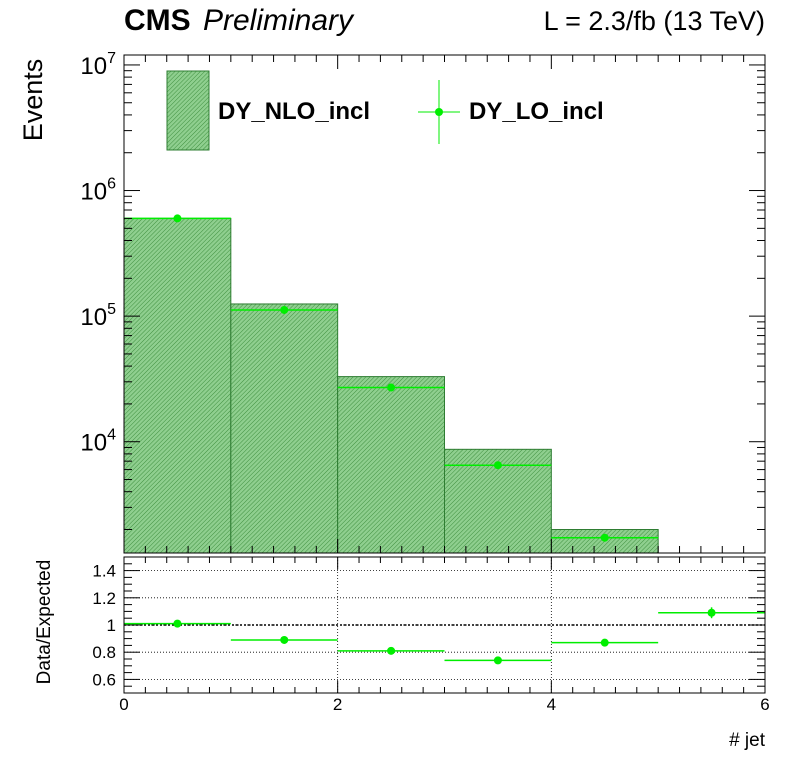 This screenshot has height=772, width=796. What do you see at coordinates (439, 112) in the screenshot?
I see `legend-marker-dot` at bounding box center [439, 112].